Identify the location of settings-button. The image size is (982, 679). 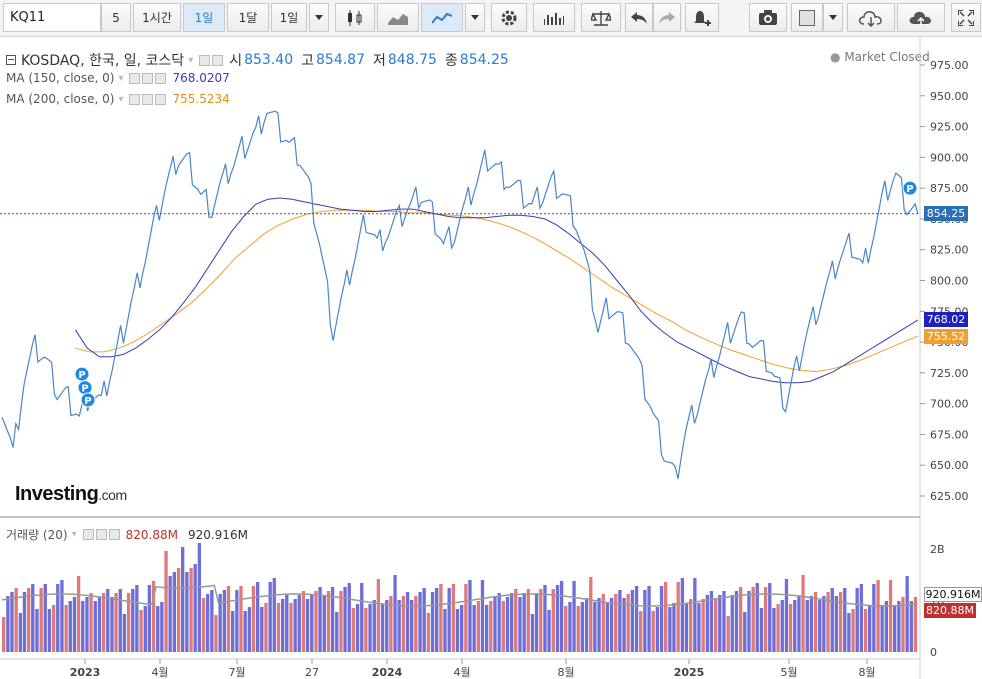
(509, 17).